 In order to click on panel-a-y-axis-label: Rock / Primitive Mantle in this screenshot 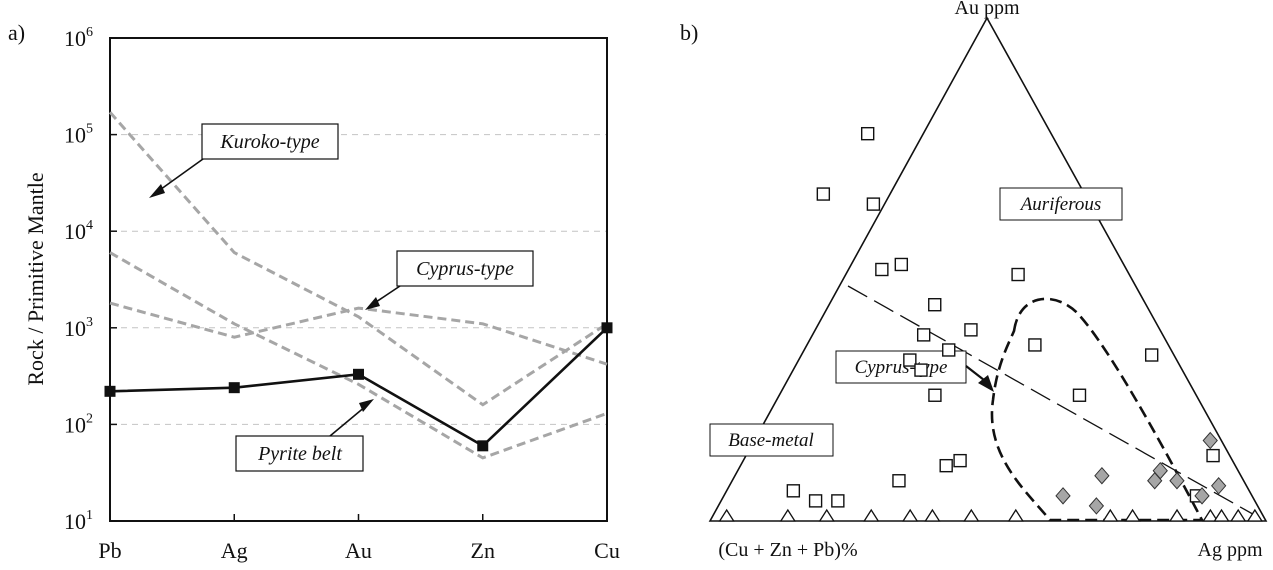, I will do `click(35, 278)`.